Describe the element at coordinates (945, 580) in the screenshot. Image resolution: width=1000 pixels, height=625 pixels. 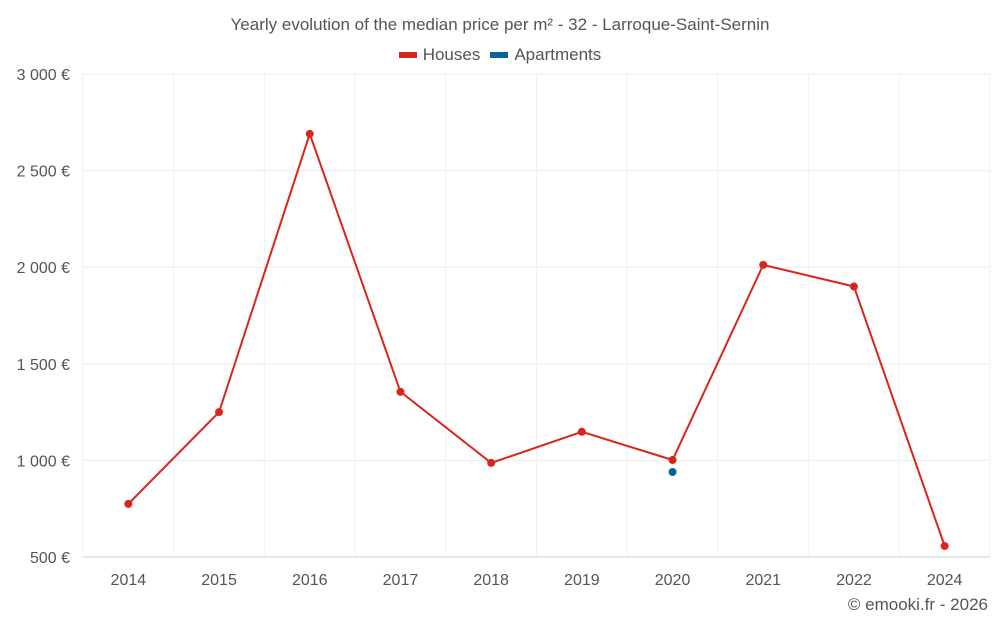
I see `x-tick-label: 2024` at that location.